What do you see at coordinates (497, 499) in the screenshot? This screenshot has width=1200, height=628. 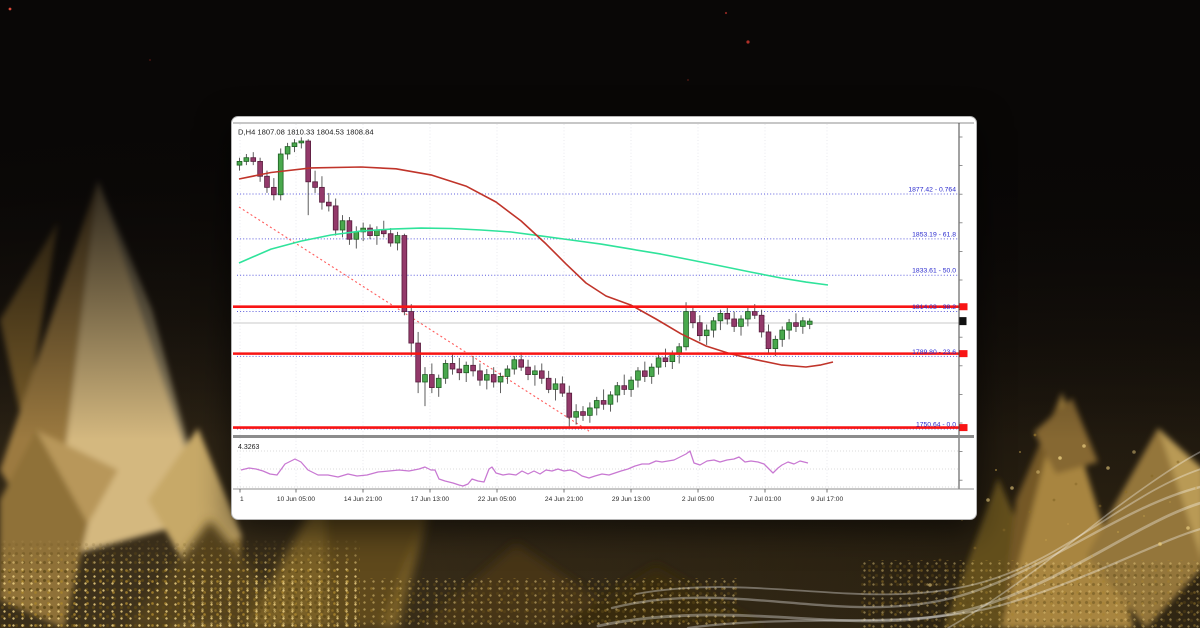 I see `time-axis-label: 22 Jun 05:00` at bounding box center [497, 499].